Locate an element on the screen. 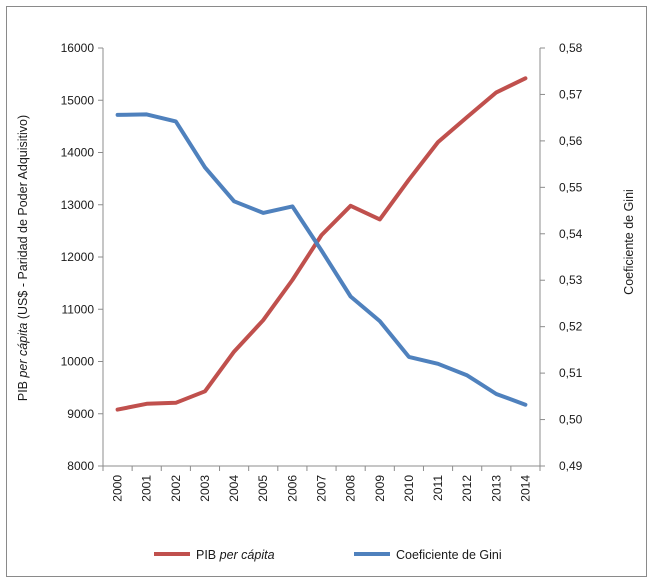 The image size is (654, 584). right-tick-label: 0,49 is located at coordinates (571, 466).